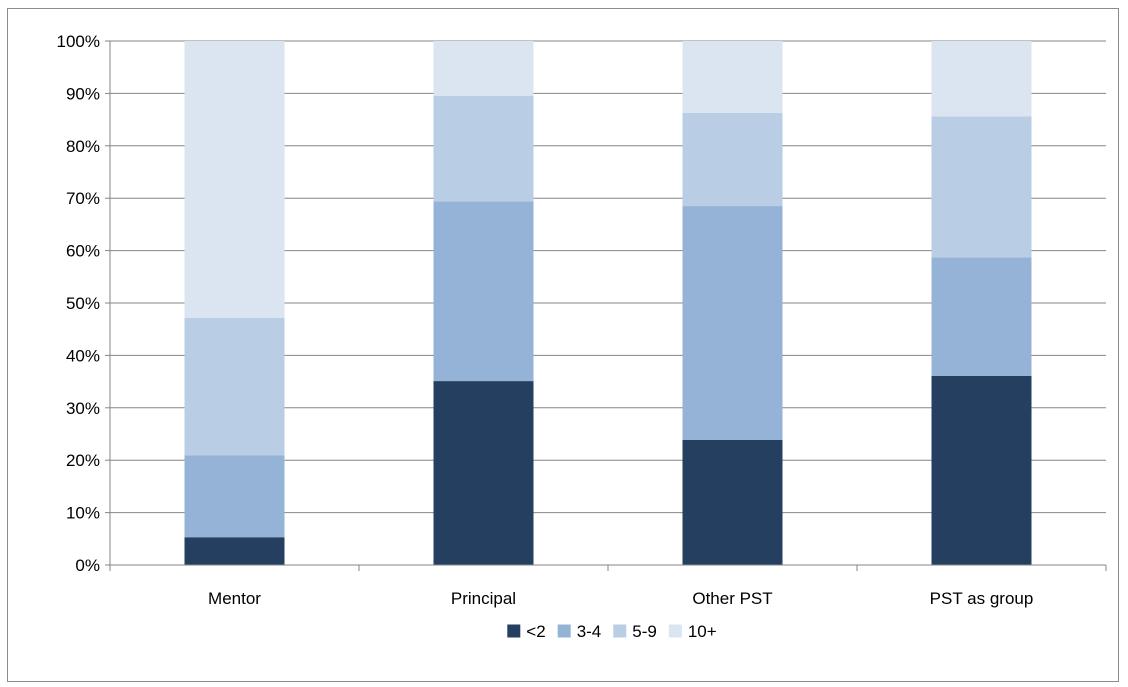 The height and width of the screenshot is (687, 1128). Describe the element at coordinates (83, 146) in the screenshot. I see `y-tick-label: 80%` at that location.